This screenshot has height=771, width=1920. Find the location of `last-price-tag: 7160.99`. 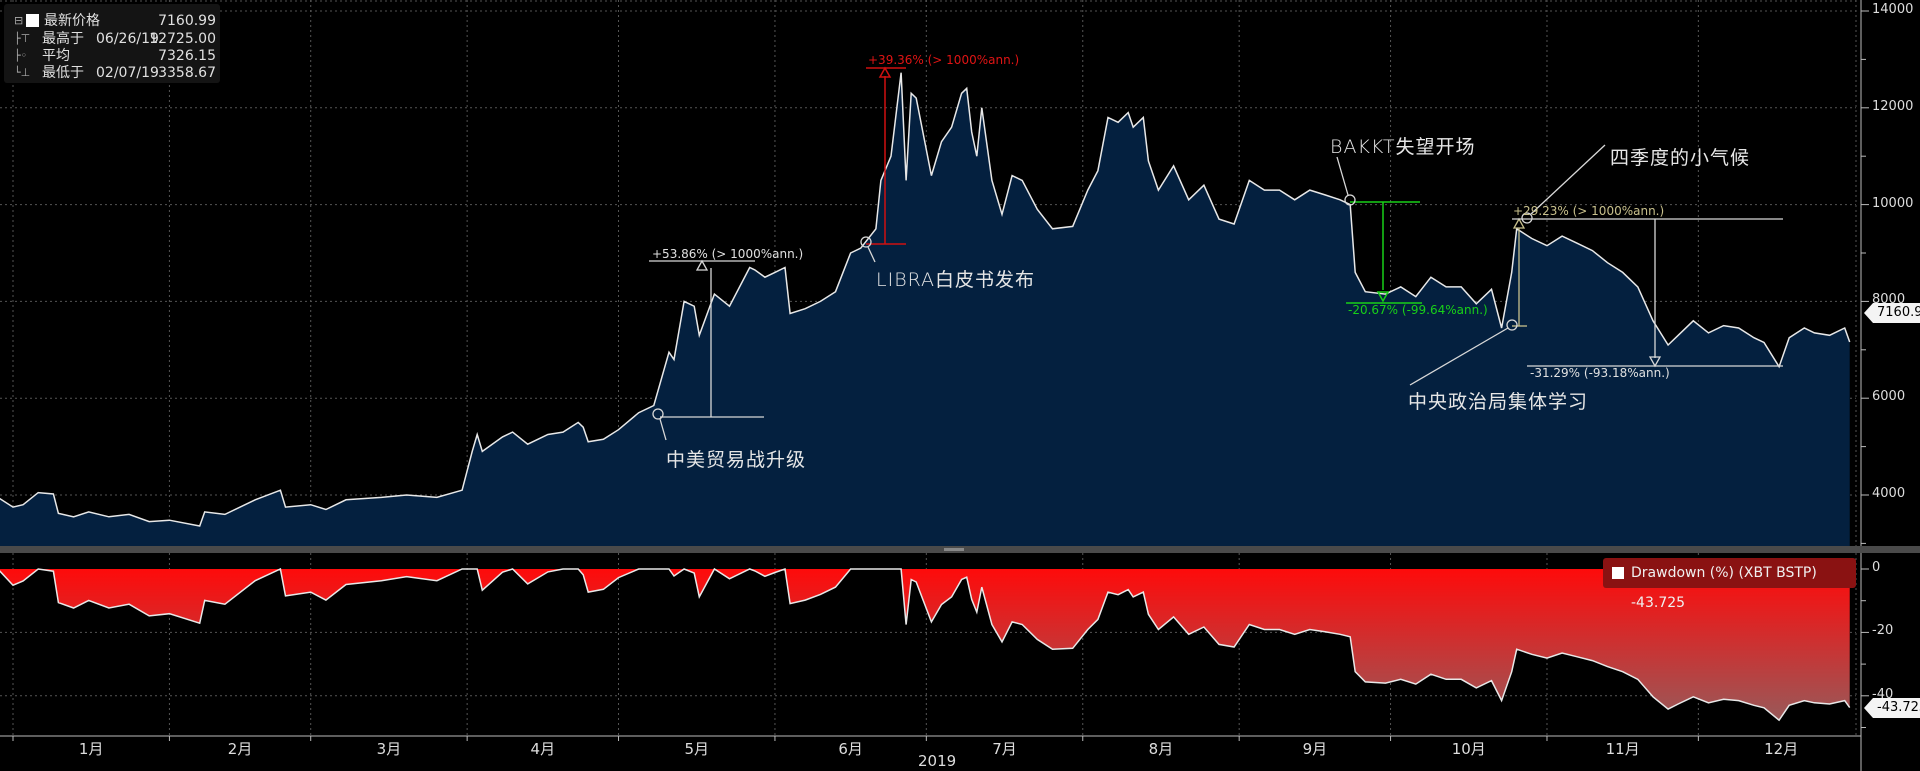

last-price-tag: 7160.99 is located at coordinates (1892, 313).